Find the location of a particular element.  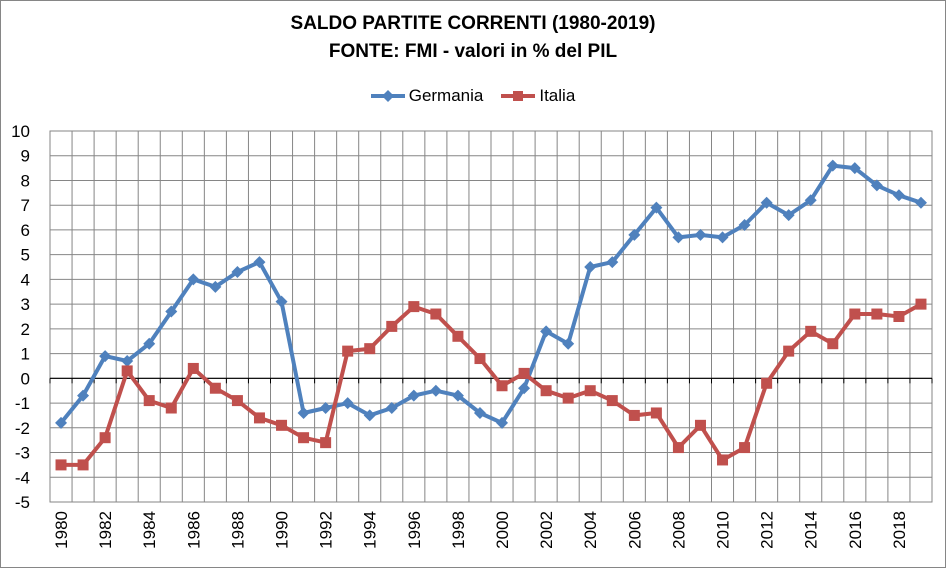

y-tick-label: -2 is located at coordinates (22, 428).